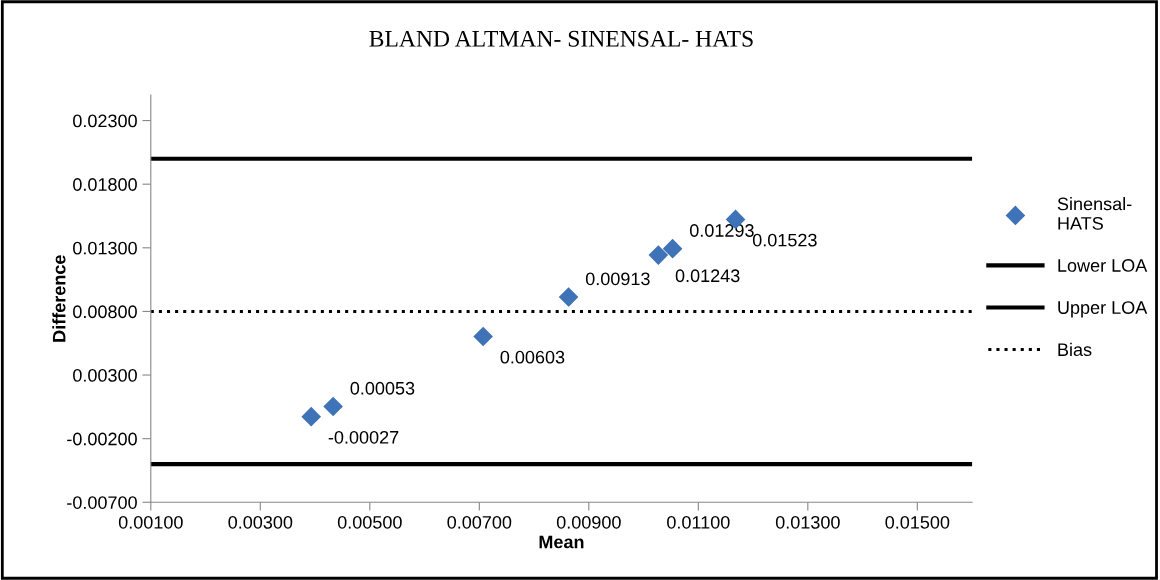  What do you see at coordinates (1103, 265) in the screenshot?
I see `legend-label: Lower LOA` at bounding box center [1103, 265].